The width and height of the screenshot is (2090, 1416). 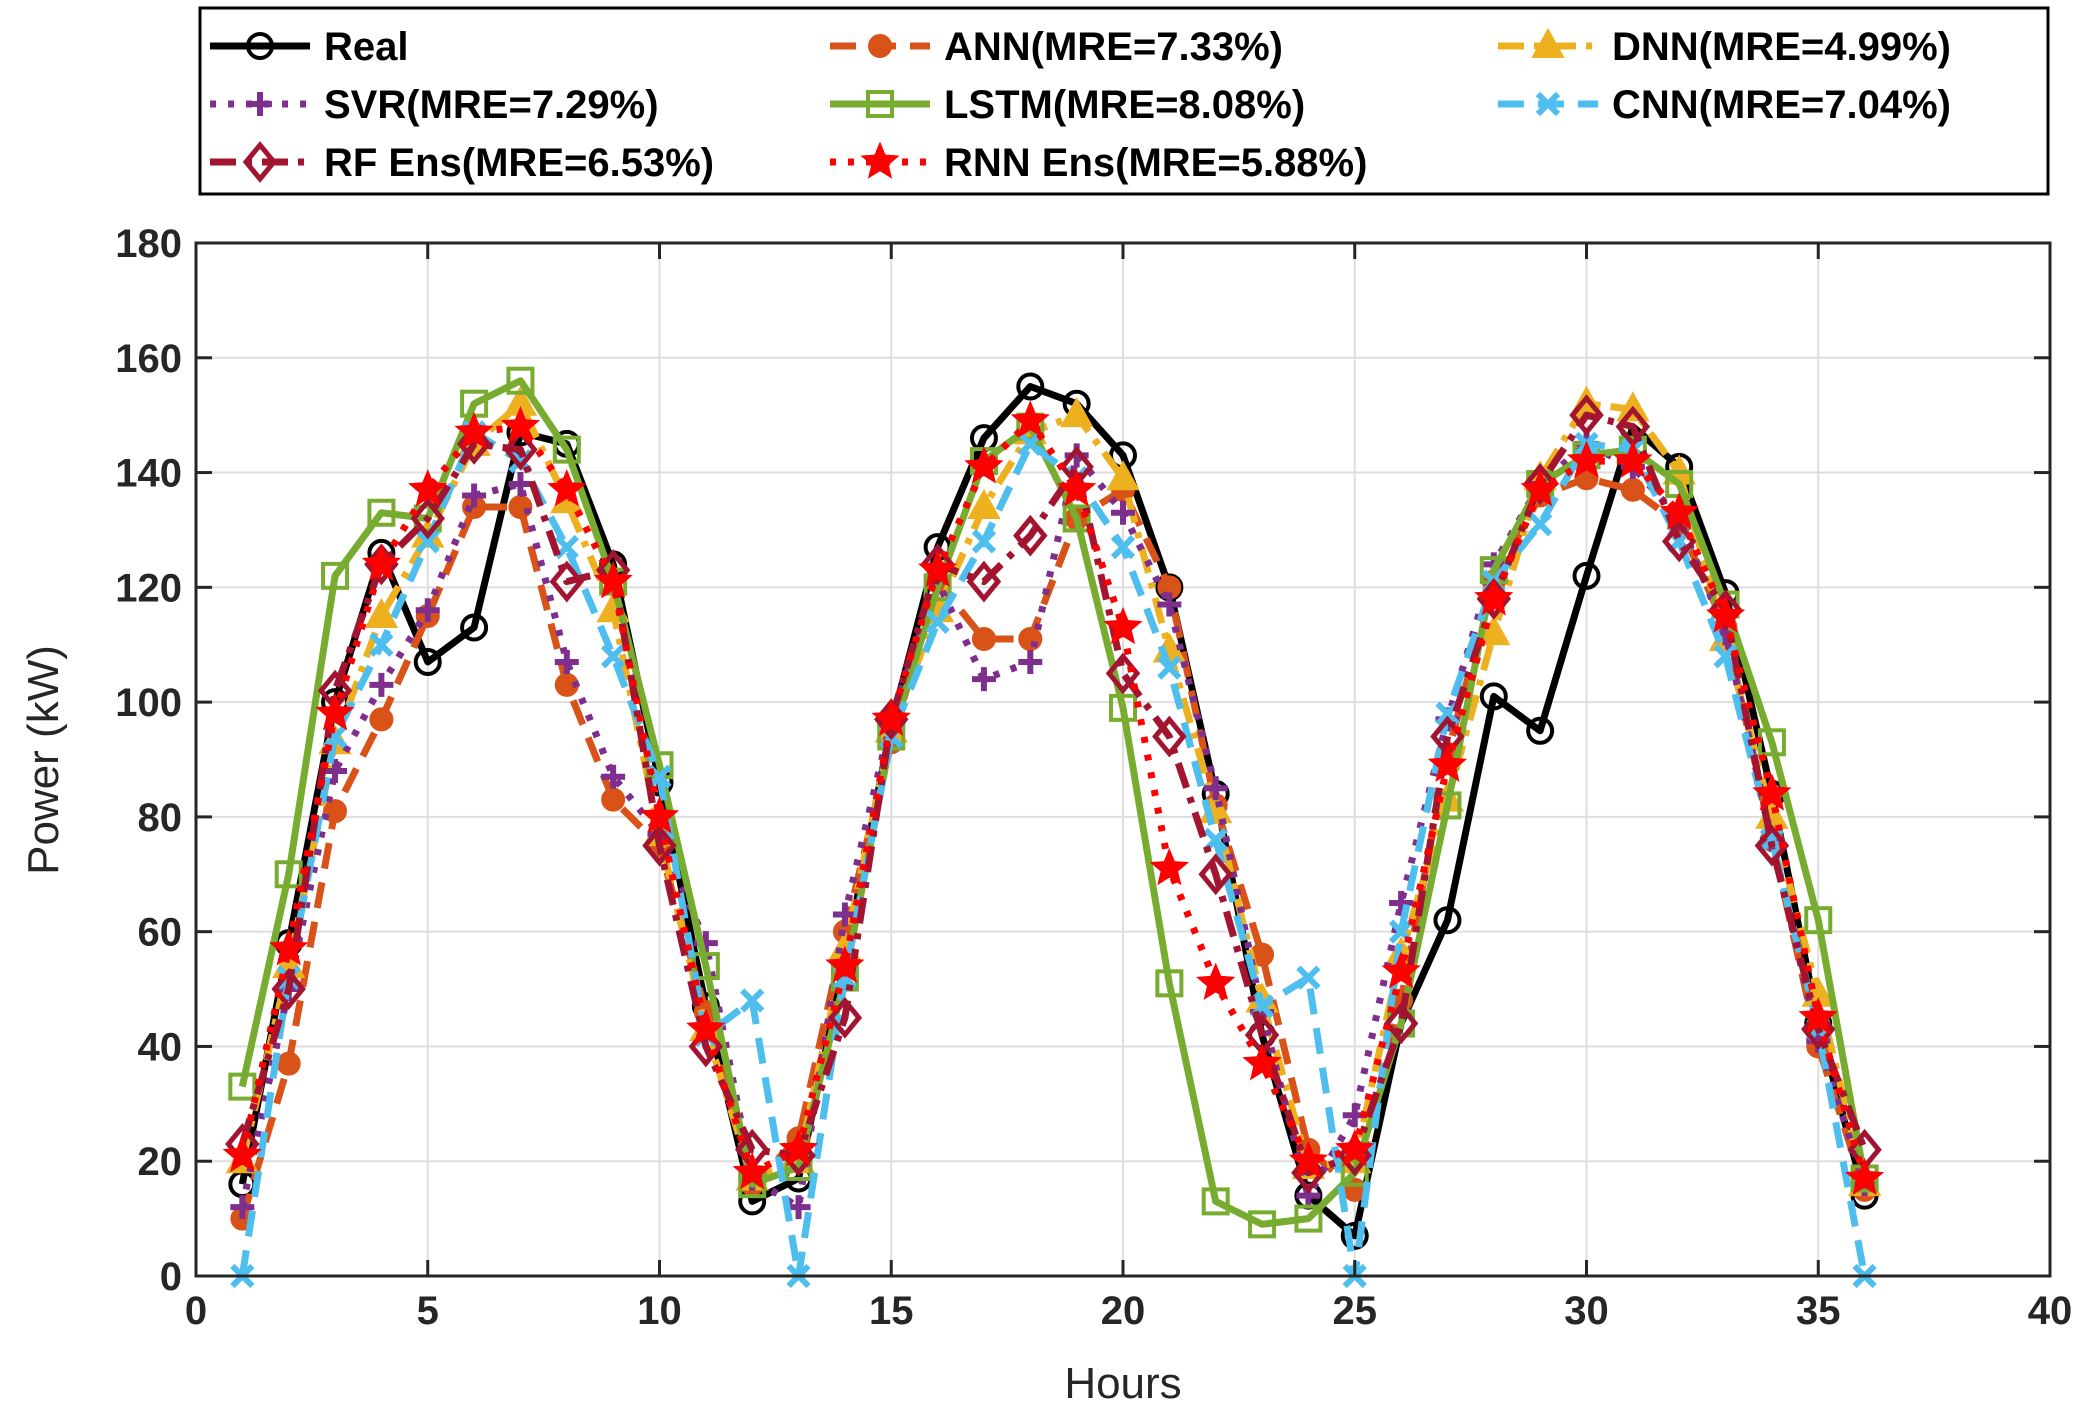 What do you see at coordinates (1781, 105) in the screenshot?
I see `legend-label-cnn: CNN(MRE=7.04%)` at bounding box center [1781, 105].